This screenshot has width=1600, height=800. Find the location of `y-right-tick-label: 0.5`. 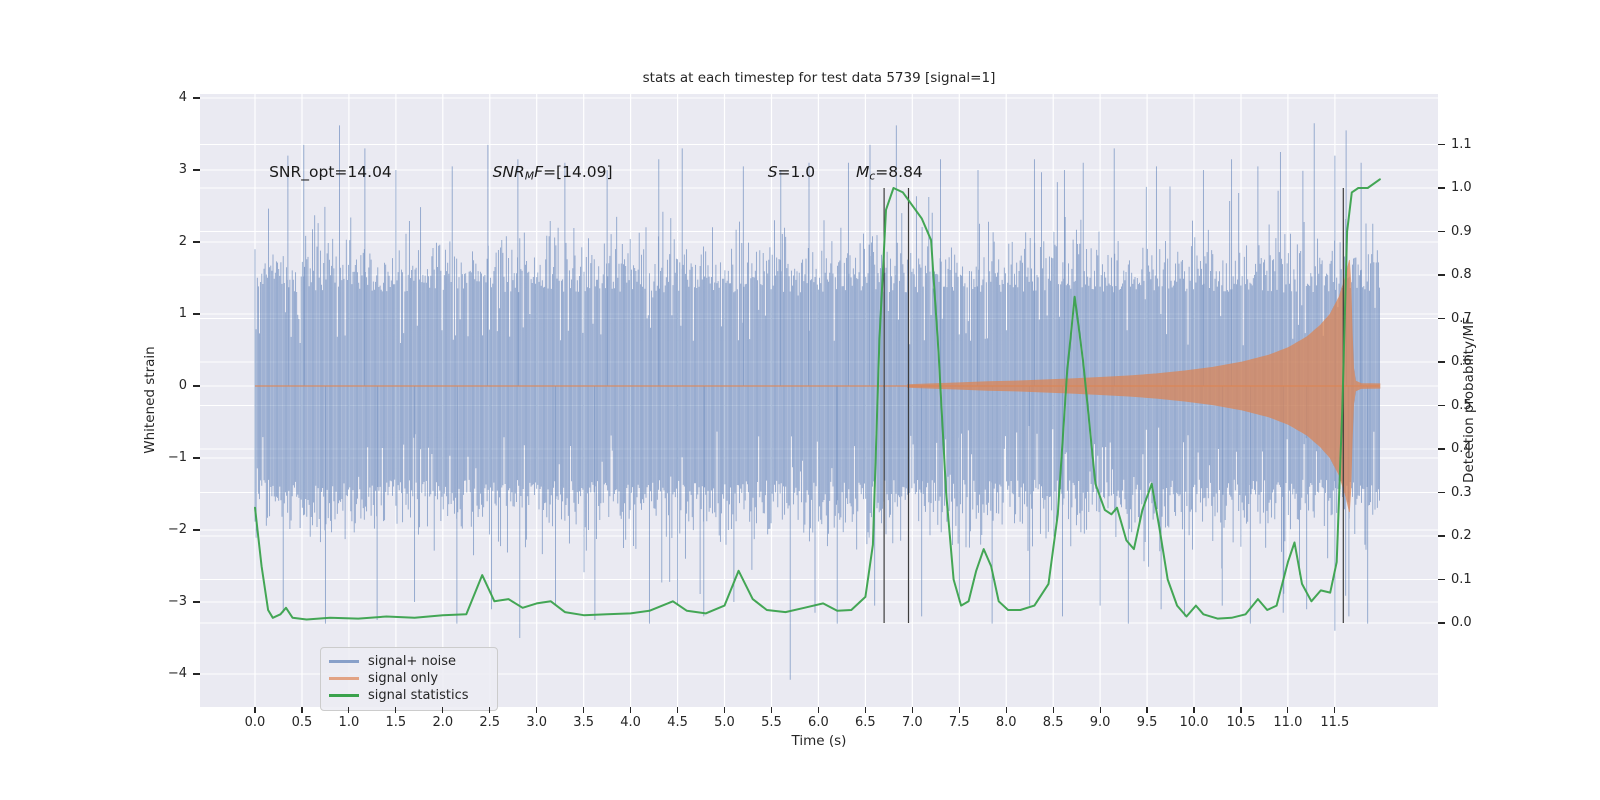

y-right-tick-label: 0.5 is located at coordinates (1461, 405).